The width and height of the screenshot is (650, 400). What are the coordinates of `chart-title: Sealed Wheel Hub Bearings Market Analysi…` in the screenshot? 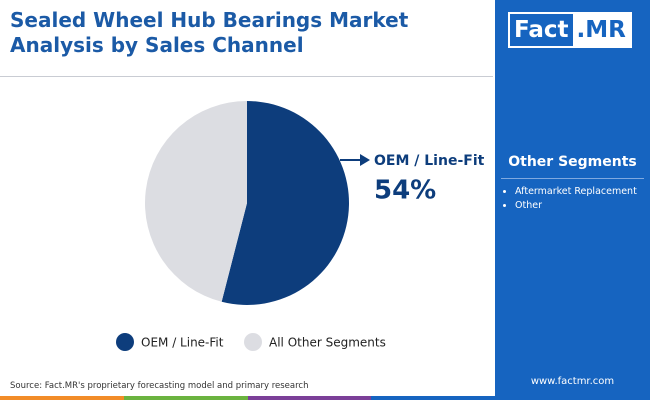 It's located at (209, 32).